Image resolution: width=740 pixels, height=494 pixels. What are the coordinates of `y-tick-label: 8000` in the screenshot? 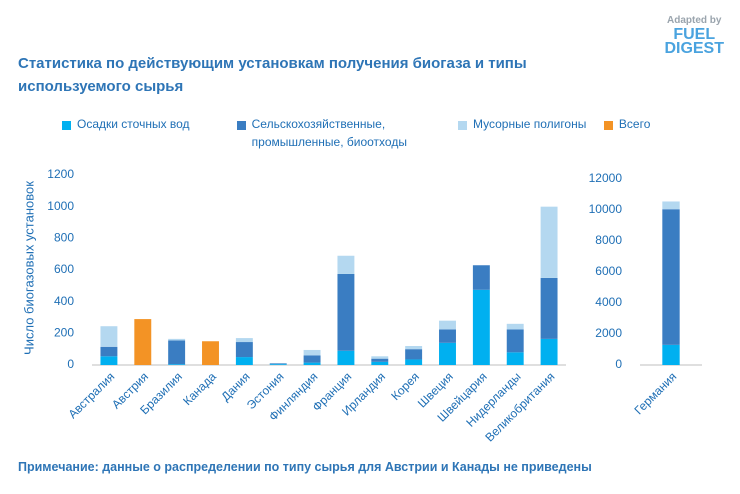 It's located at (608, 240).